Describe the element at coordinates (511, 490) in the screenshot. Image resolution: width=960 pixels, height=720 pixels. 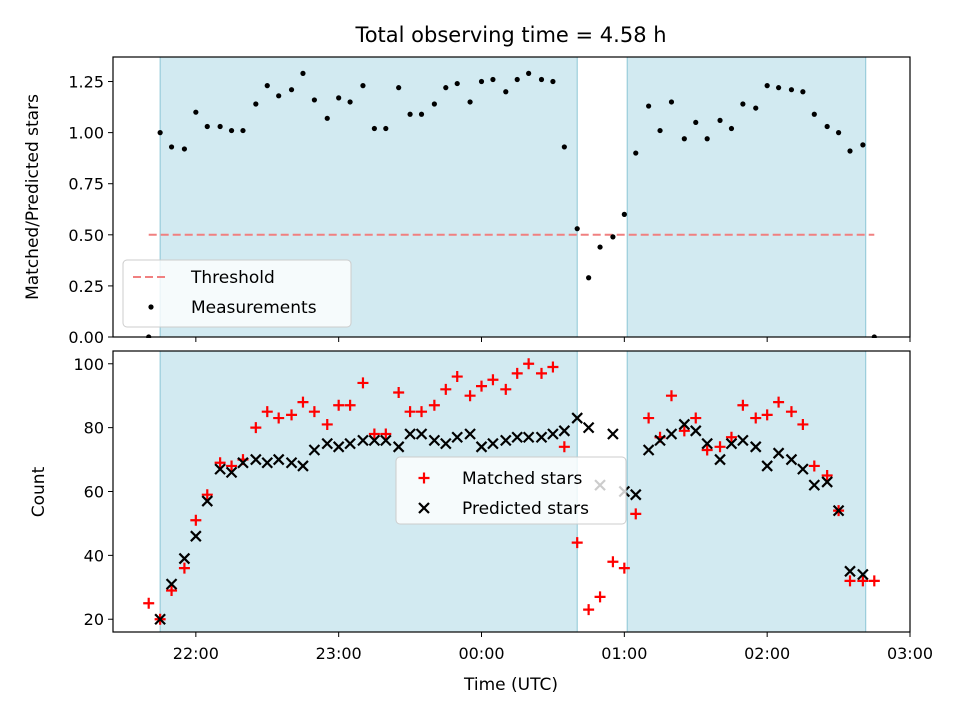
I see `bottom-legend: Matched stars Predicted stars` at that location.